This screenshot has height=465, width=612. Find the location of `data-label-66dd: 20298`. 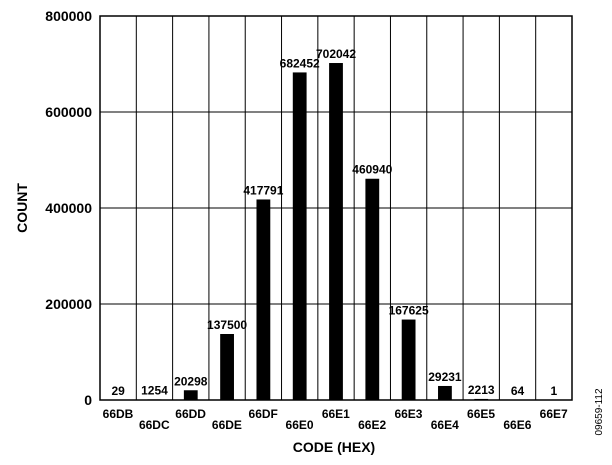

data-label-66dd: 20298 is located at coordinates (191, 381).